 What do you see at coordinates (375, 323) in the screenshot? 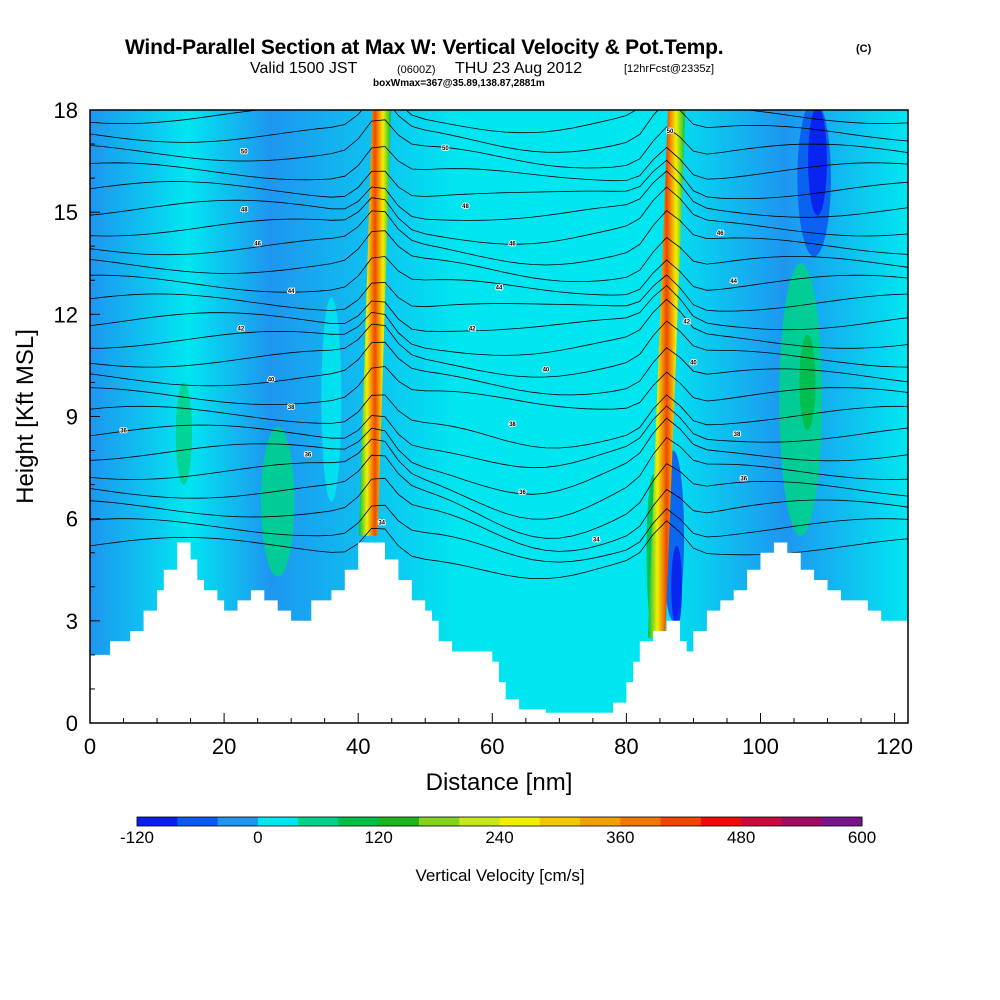
I see `updraft-core-left` at bounding box center [375, 323].